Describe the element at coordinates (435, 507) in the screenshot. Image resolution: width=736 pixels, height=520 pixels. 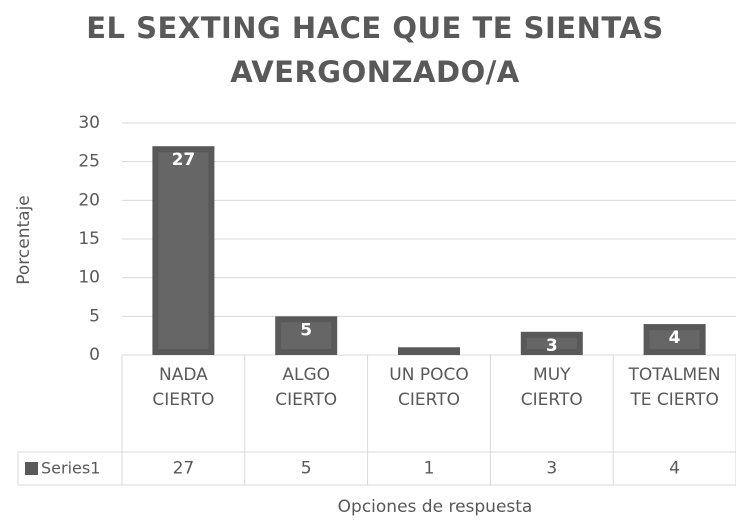
I see `x-axis-title: Opciones de respuesta` at that location.